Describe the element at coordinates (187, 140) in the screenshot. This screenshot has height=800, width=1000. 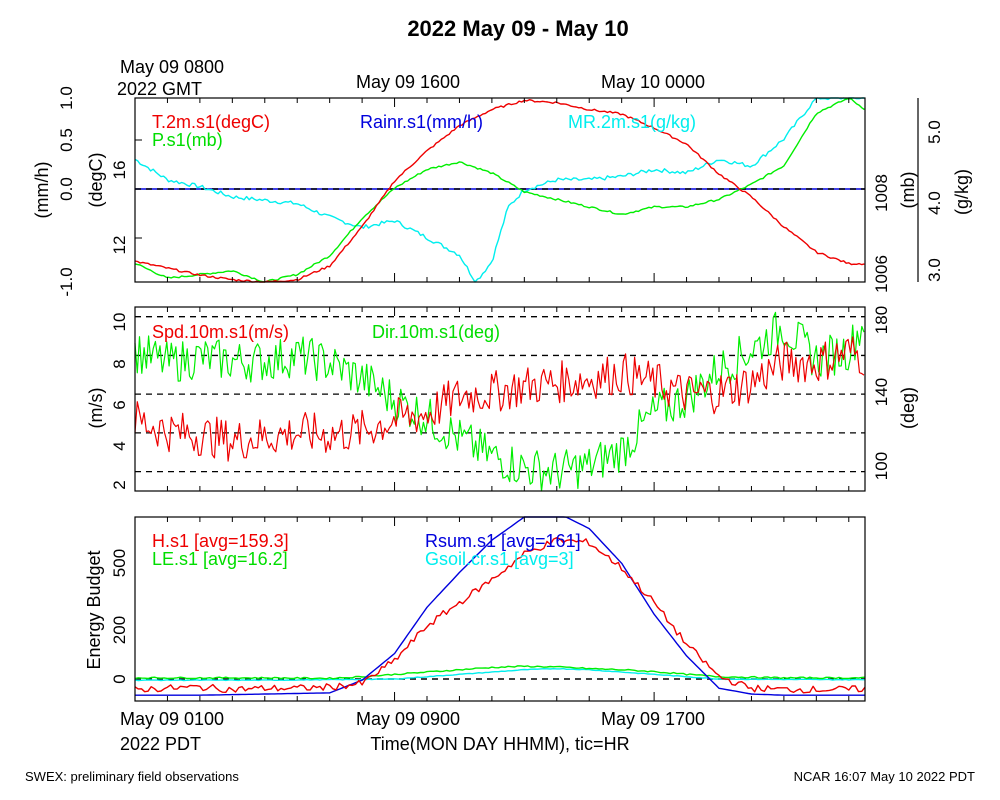
I see `legend-pres: P.s1(mb)` at that location.